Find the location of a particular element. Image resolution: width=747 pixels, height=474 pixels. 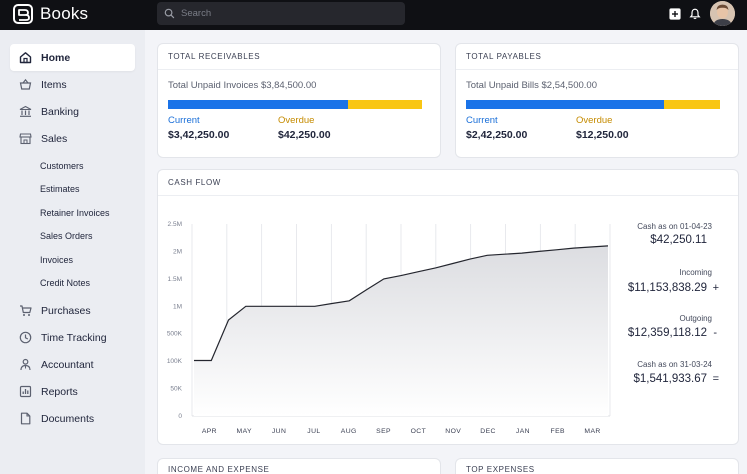

payables-current-amount: $2,42,250.00 is located at coordinates (497, 135).